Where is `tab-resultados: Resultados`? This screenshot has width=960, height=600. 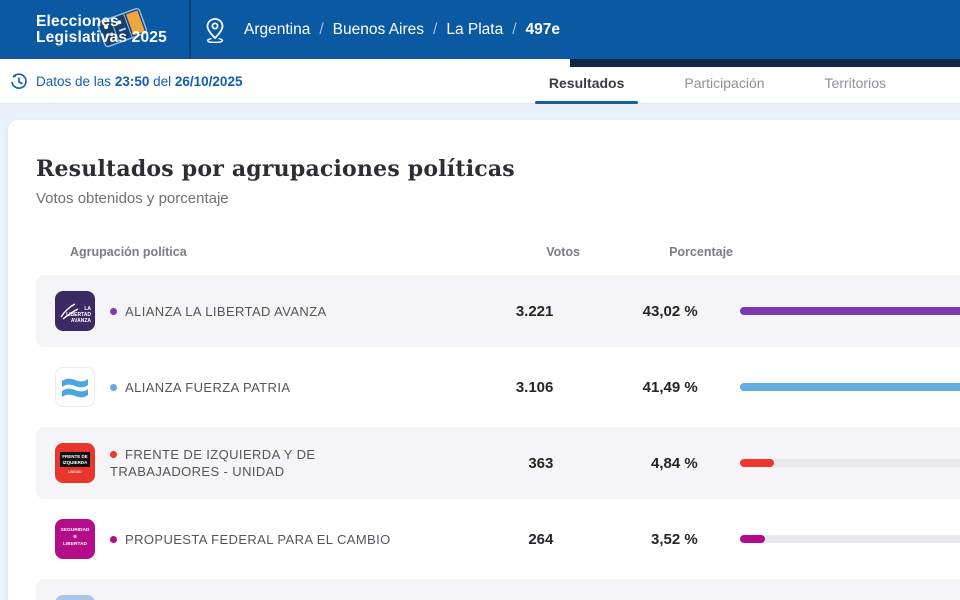 tab-resultados: Resultados is located at coordinates (586, 85).